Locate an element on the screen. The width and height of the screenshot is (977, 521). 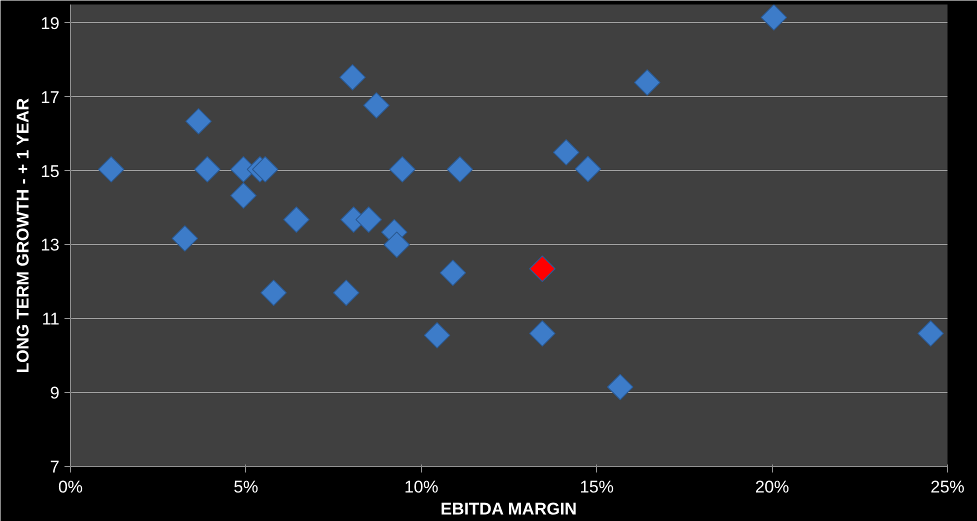
x-tick-label: 10% is located at coordinates (421, 487).